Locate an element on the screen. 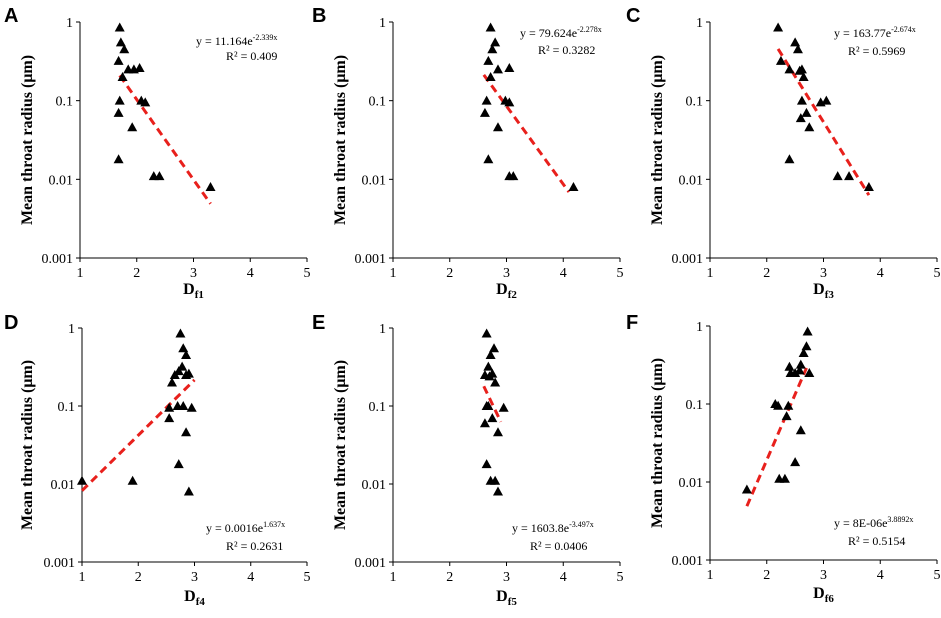 The width and height of the screenshot is (941, 618). panel-letter: A is located at coordinates (11, 16).